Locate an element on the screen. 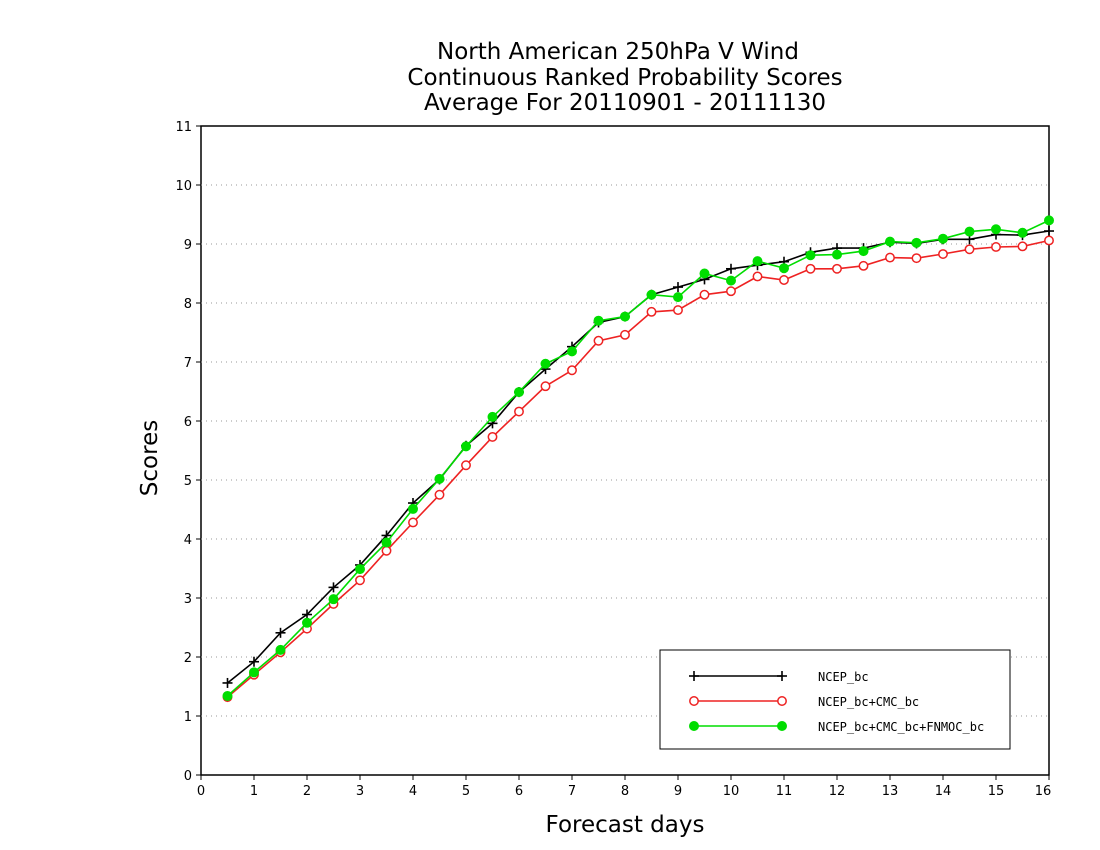 The height and width of the screenshot is (850, 1100). y-tick-label: 0 is located at coordinates (188, 776).